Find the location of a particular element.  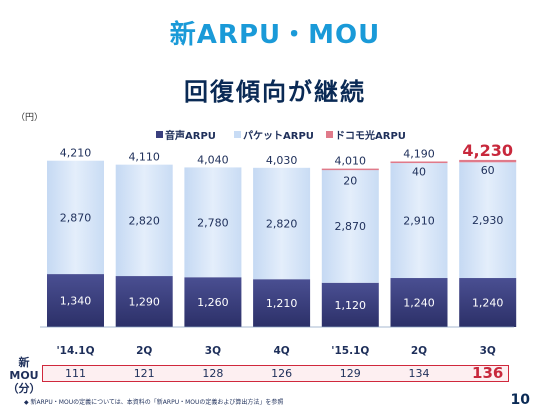

value-label-voice-4: 1,120 is located at coordinates (351, 305).